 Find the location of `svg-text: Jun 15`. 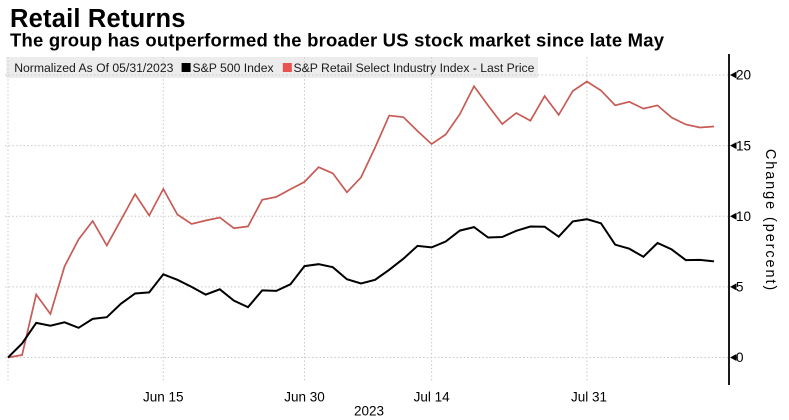

svg-text: Jun 15 is located at coordinates (163, 397).